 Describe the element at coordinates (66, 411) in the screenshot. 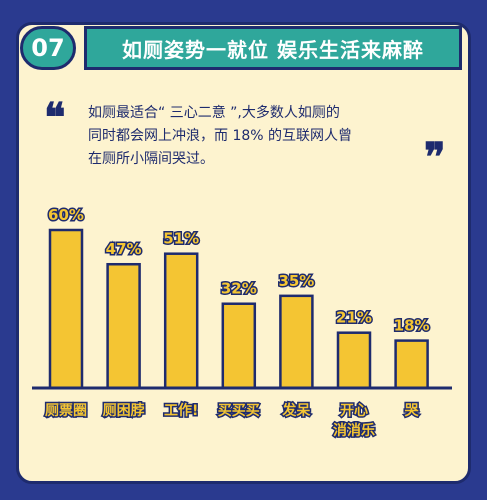

I see `tick-label: 厕票圈` at that location.